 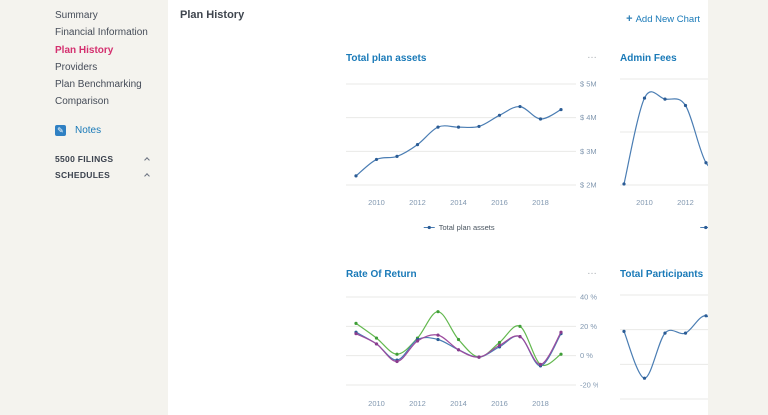 I want to click on sidebar-item-notes: ✎ Notes, so click(x=78, y=130).